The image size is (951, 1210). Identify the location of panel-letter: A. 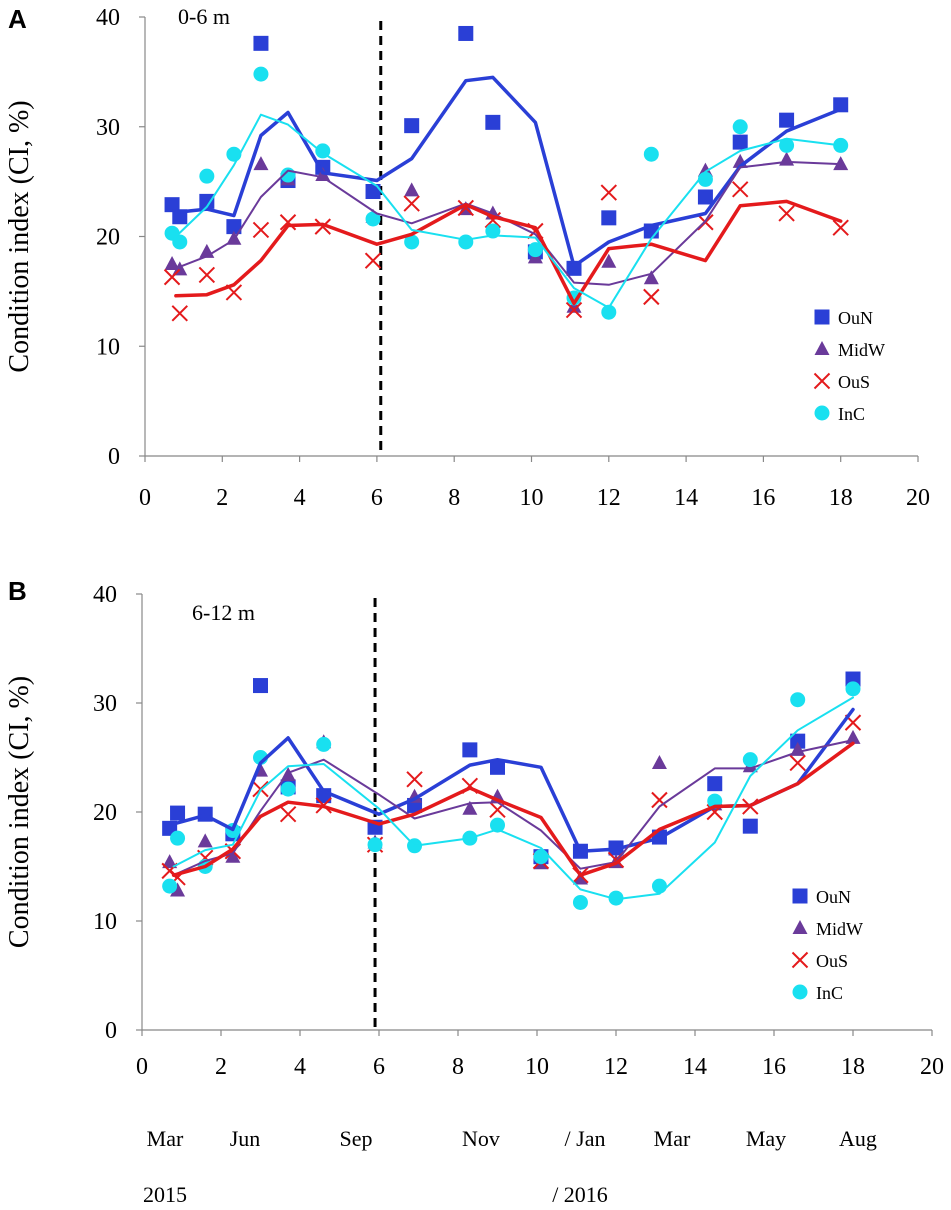
(17, 19).